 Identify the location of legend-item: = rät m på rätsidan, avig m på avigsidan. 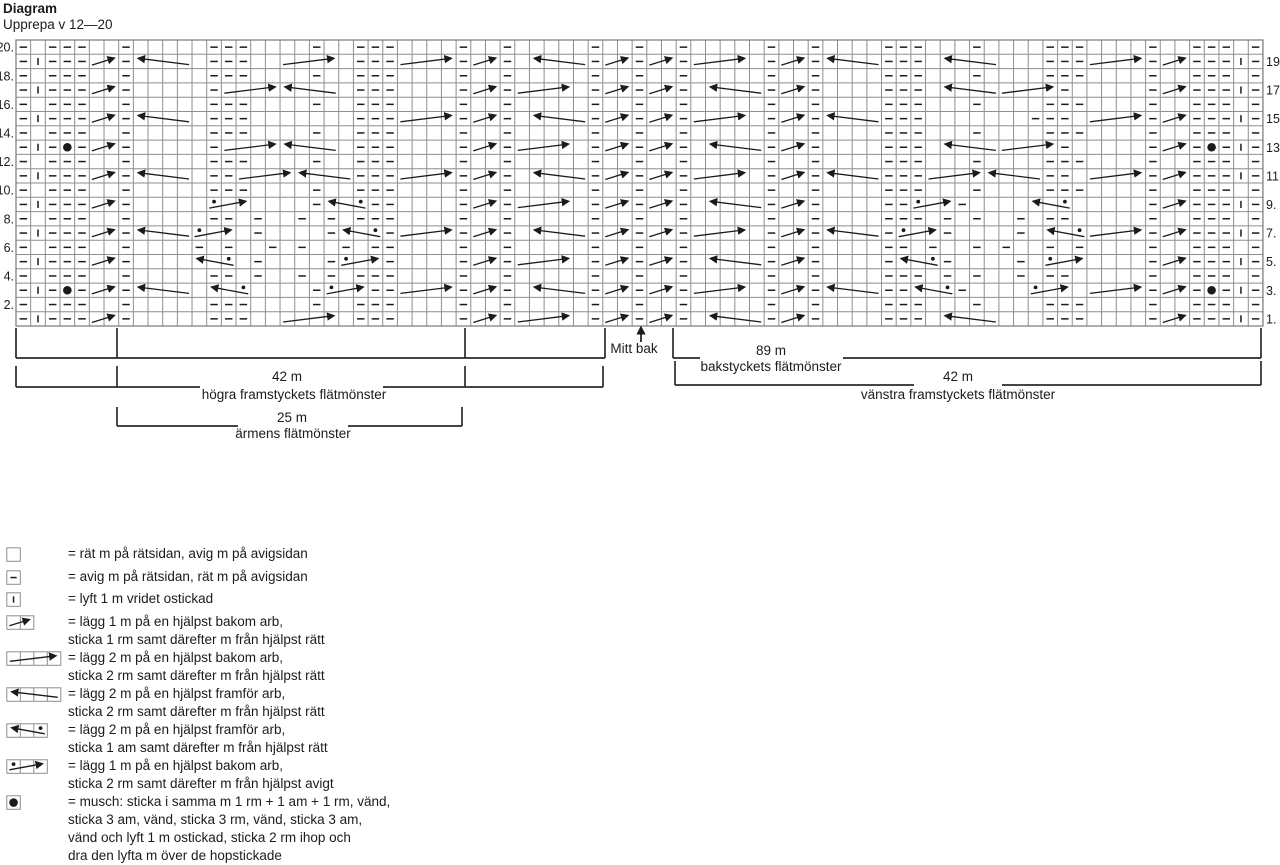
(266, 556).